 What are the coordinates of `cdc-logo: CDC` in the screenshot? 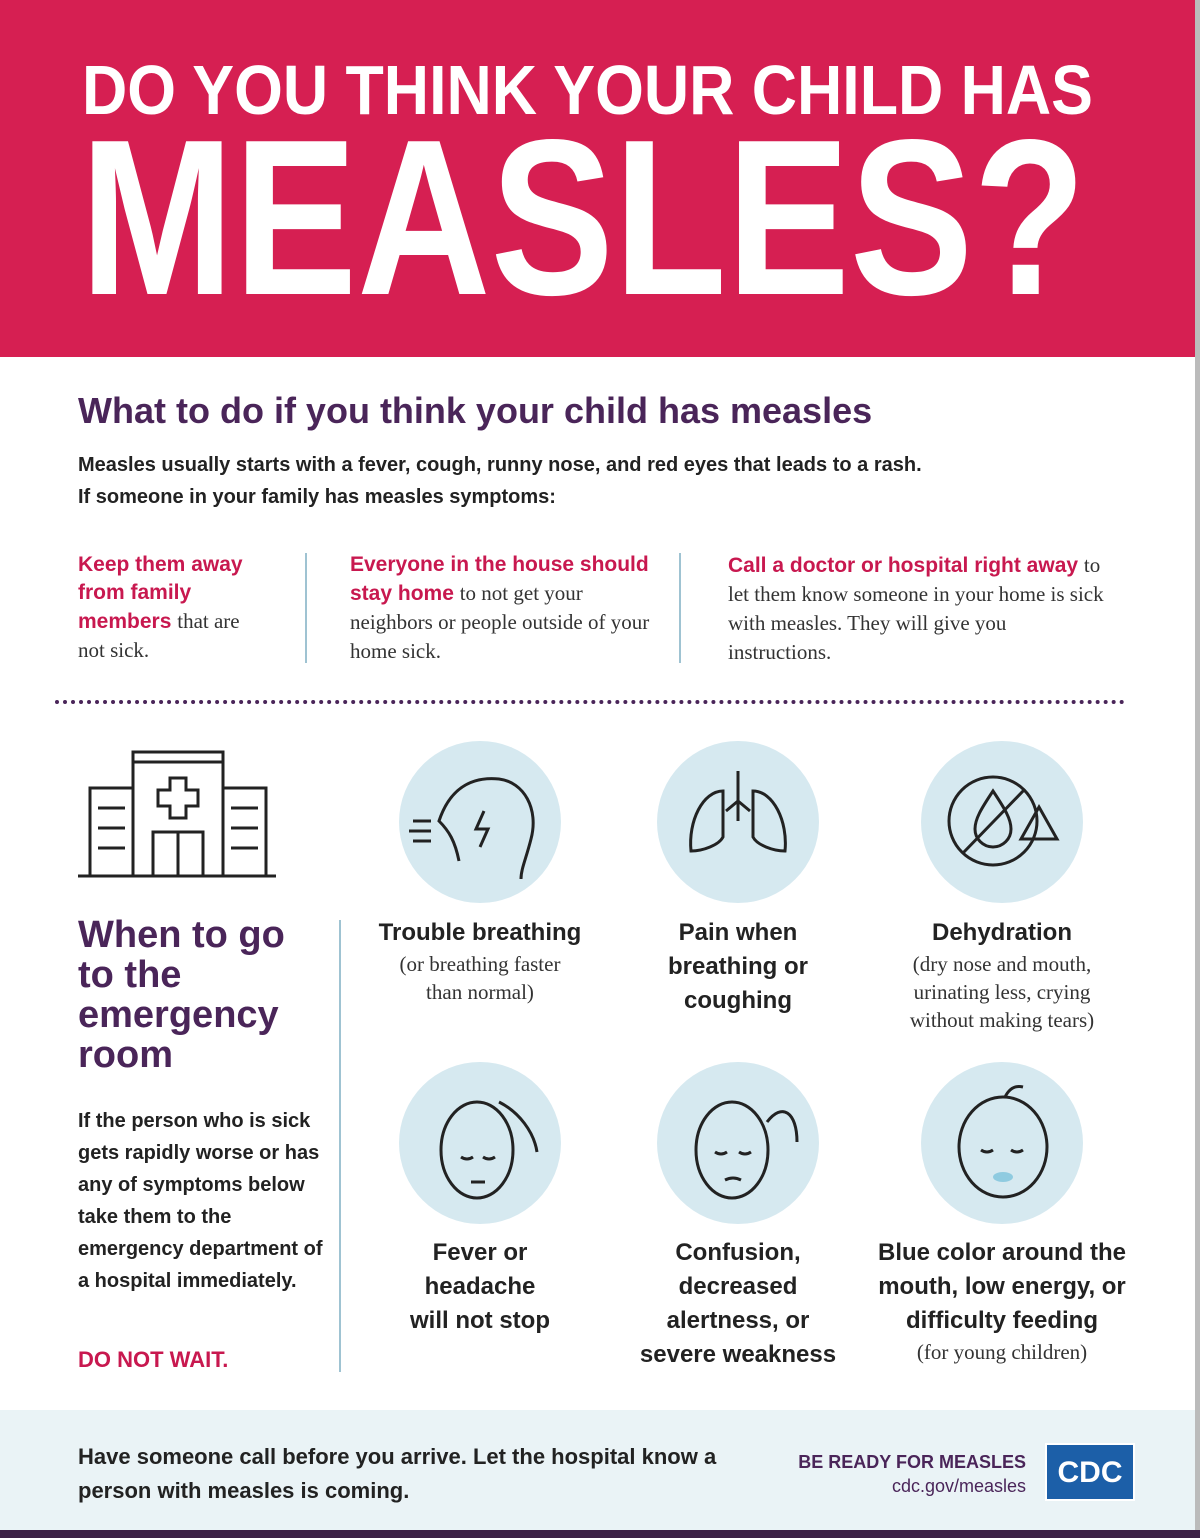 It's located at (1090, 1472).